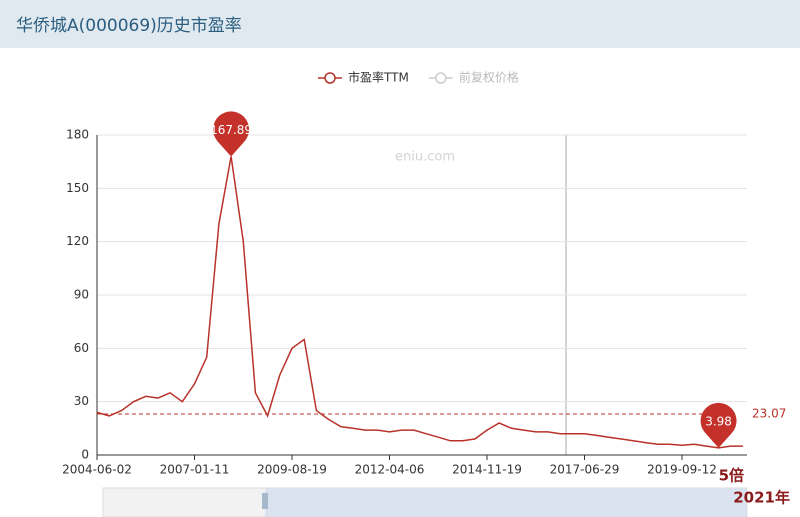  What do you see at coordinates (292, 470) in the screenshot?
I see `x-tick-label: 2009-08-19` at bounding box center [292, 470].